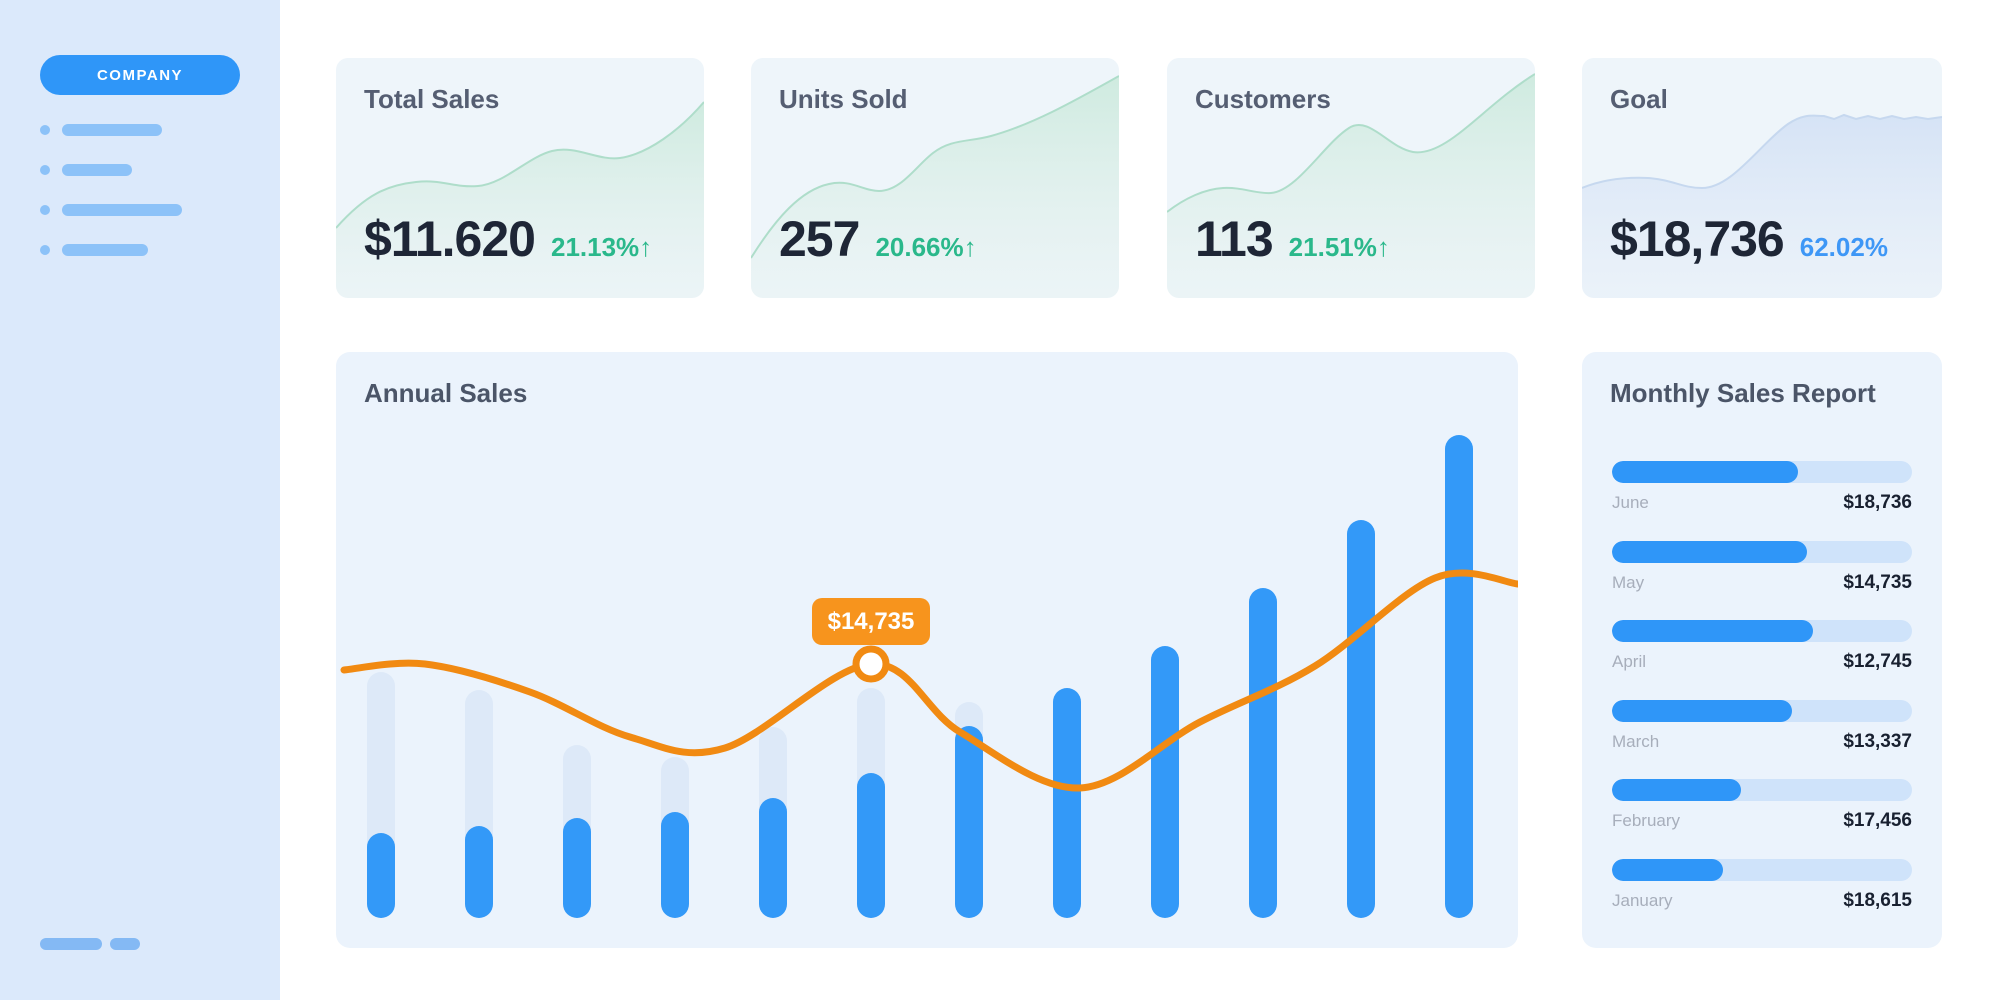 This screenshot has height=1000, width=2000. Describe the element at coordinates (1877, 502) in the screenshot. I see `amount-value: $18,736` at that location.